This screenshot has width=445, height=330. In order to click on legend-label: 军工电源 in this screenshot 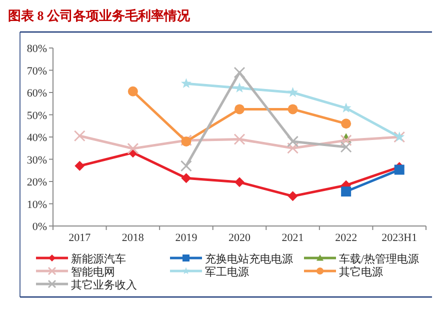, I will do `click(227, 272)`.